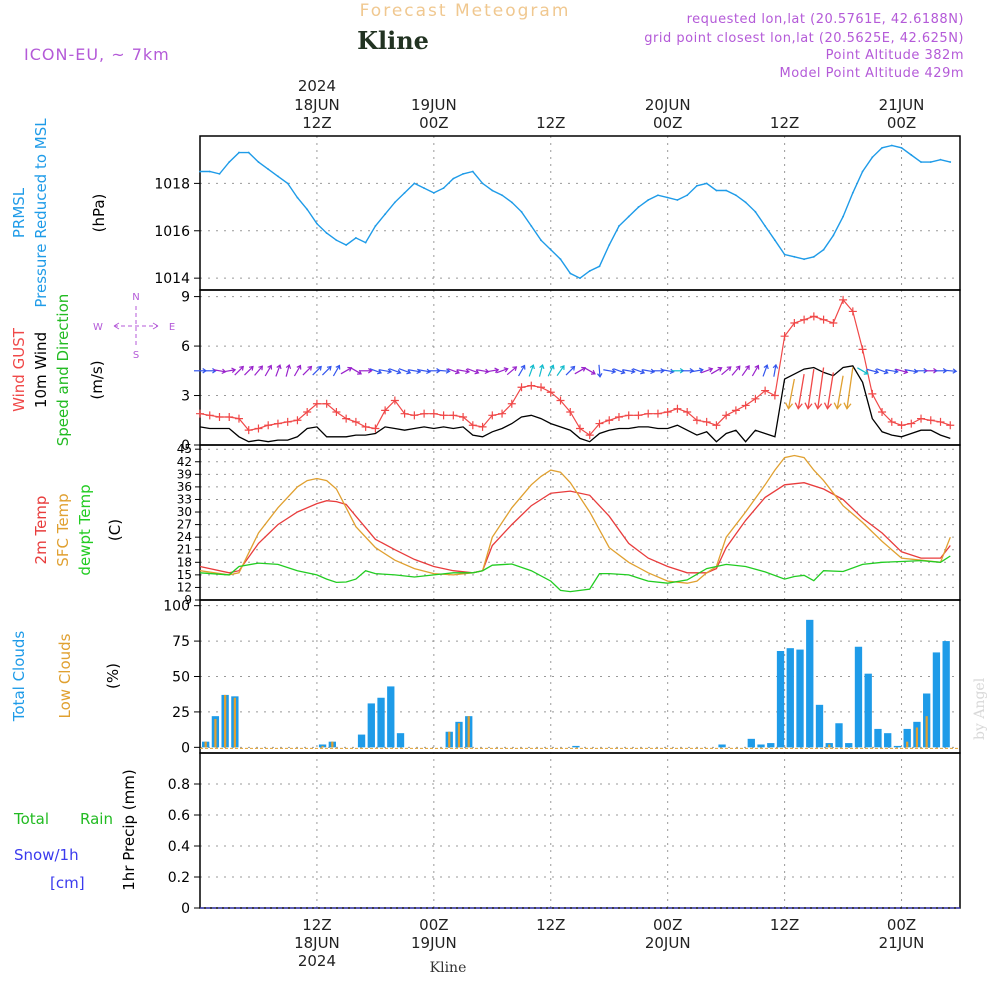 This screenshot has width=1000, height=1000. Describe the element at coordinates (185, 446) in the screenshot. I see `y-tick-label: 0` at that location.